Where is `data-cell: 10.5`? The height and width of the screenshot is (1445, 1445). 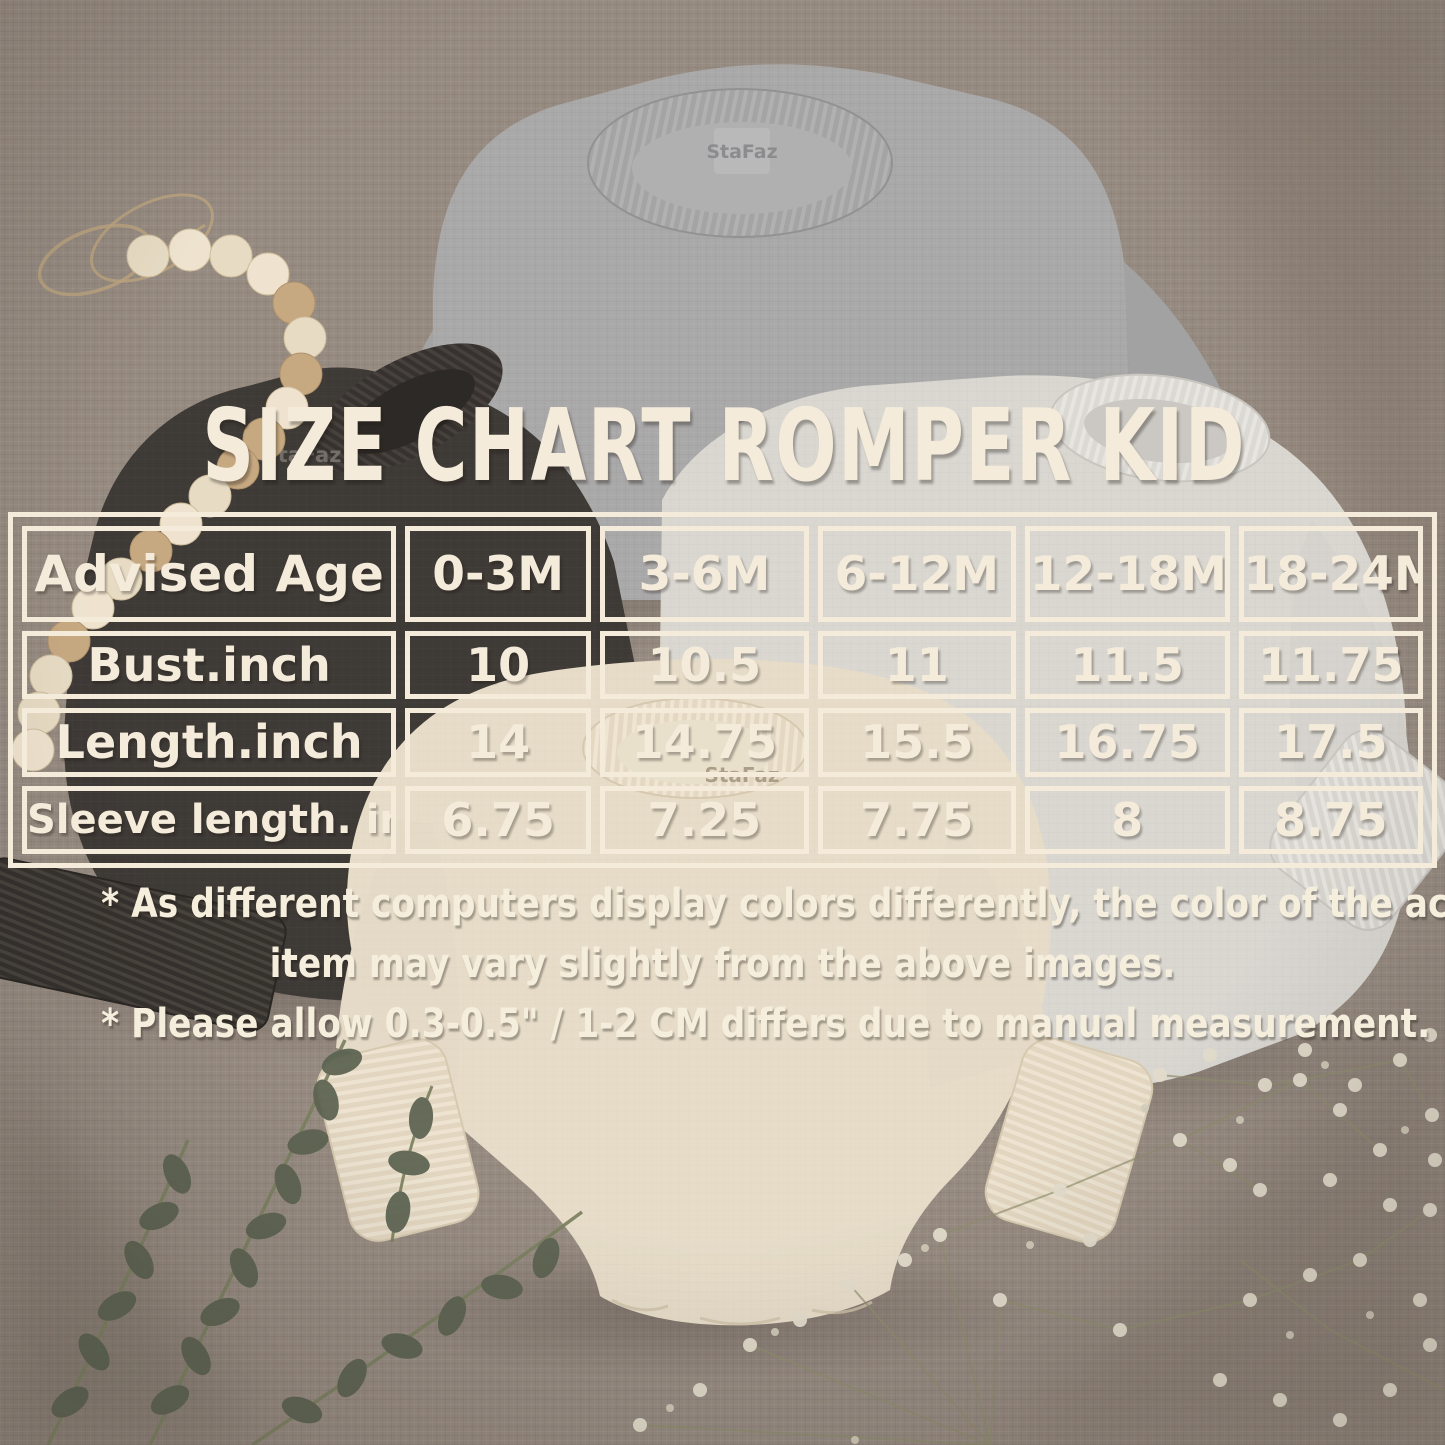
data-cell: 10.5 is located at coordinates (704, 665).